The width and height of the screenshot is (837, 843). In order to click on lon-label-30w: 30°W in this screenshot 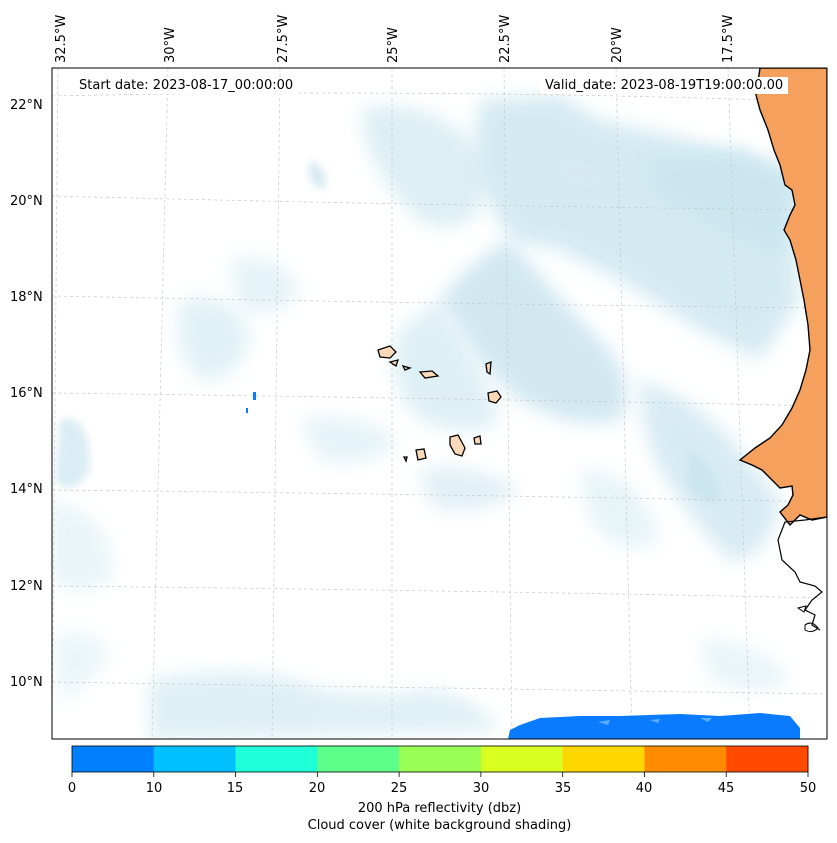, I will do `click(170, 45)`.